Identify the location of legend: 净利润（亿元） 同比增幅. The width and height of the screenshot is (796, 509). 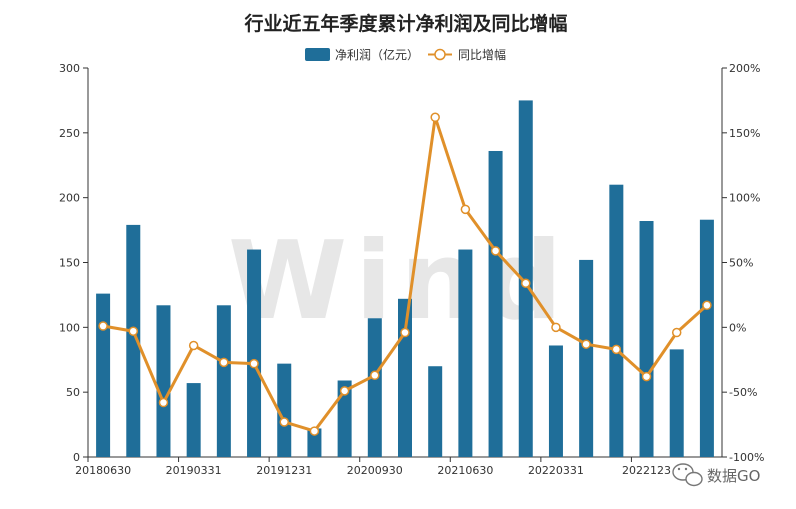
(405, 54).